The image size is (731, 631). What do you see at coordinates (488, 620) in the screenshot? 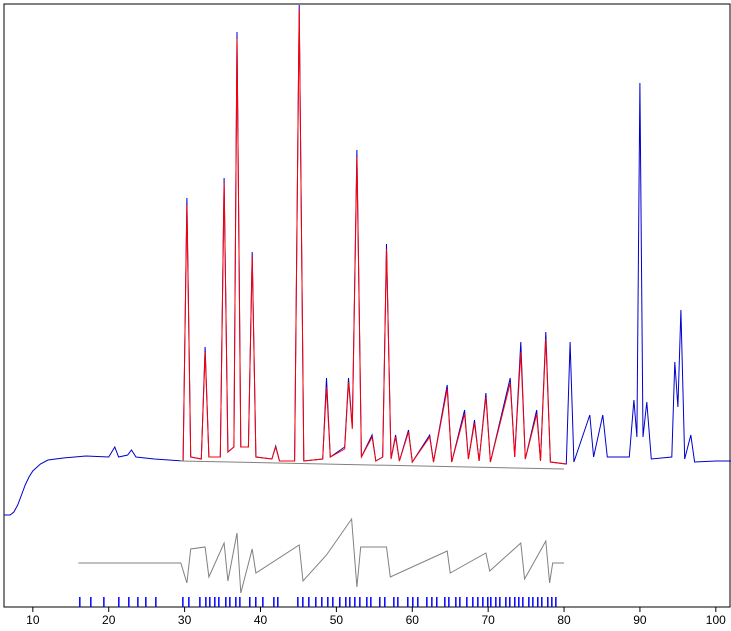
I see `x-tick-label: 70` at bounding box center [488, 620].